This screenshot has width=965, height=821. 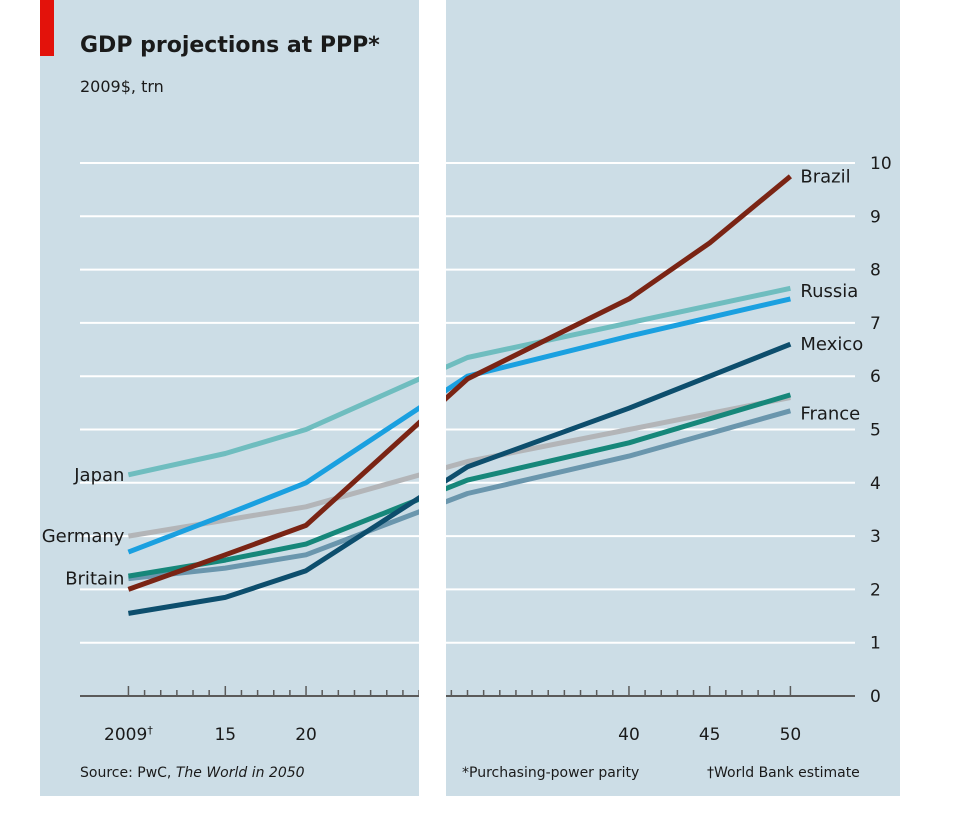 What do you see at coordinates (550, 773) in the screenshot?
I see `footnote-ppp: *Purchasing-power parity` at bounding box center [550, 773].